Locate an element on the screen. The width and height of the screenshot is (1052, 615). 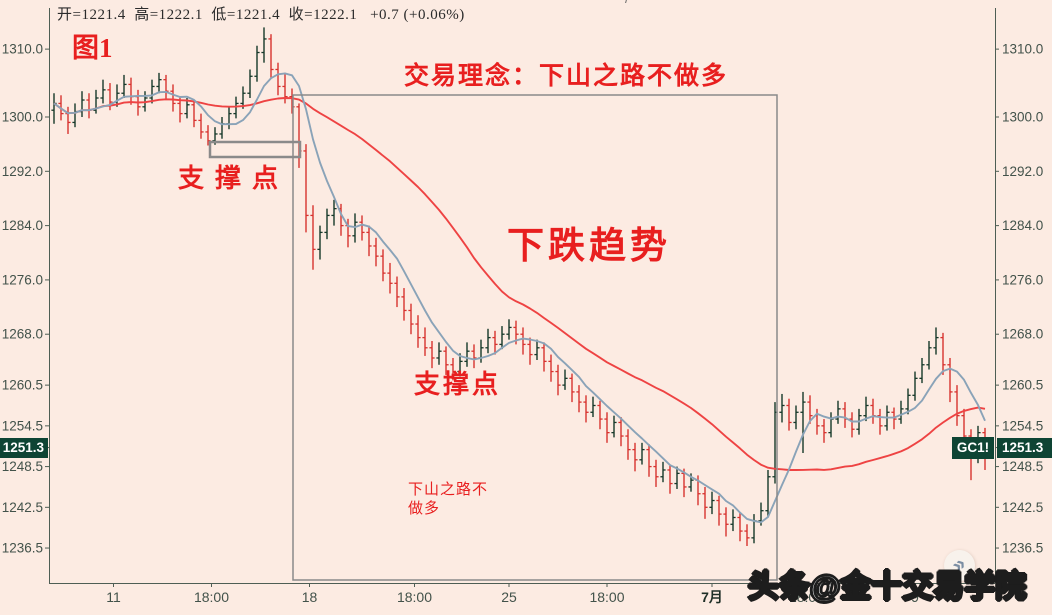
y-axis-label-right: 1300.0 is located at coordinates (1022, 117).